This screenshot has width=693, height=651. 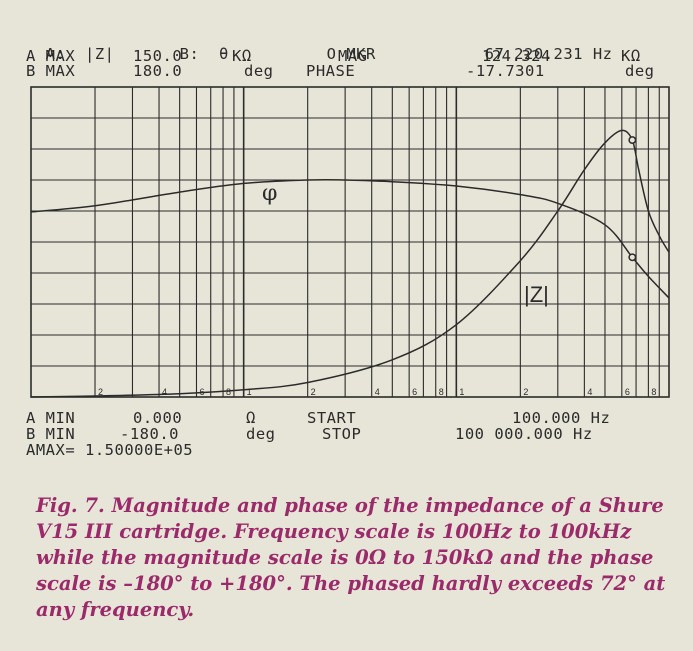 I want to click on b-max-label: B MAX, so click(x=51, y=71).